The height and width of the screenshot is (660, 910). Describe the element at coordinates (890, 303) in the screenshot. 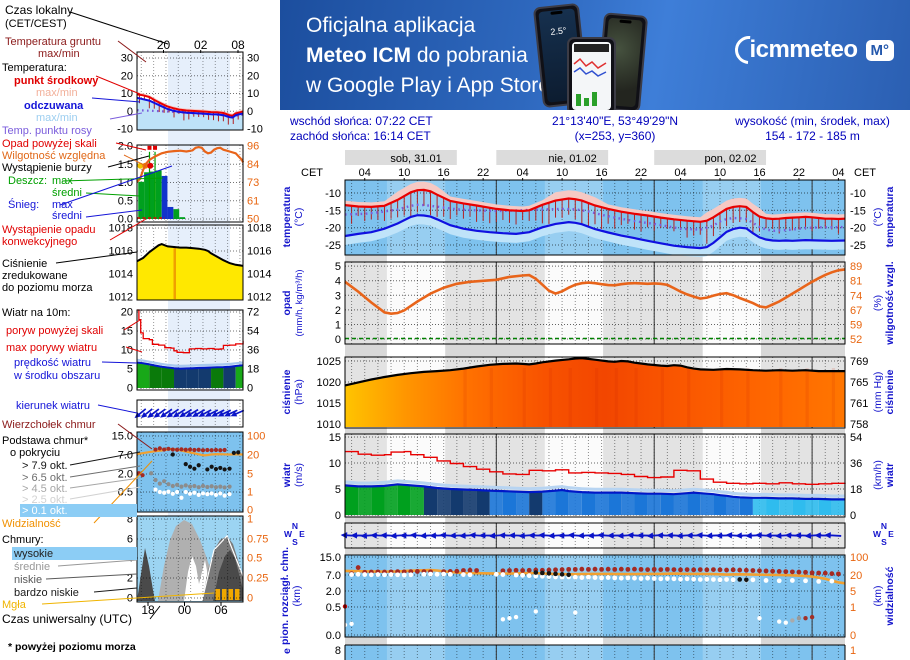

I see `svg-text: wilgotność wzgl.` at that location.